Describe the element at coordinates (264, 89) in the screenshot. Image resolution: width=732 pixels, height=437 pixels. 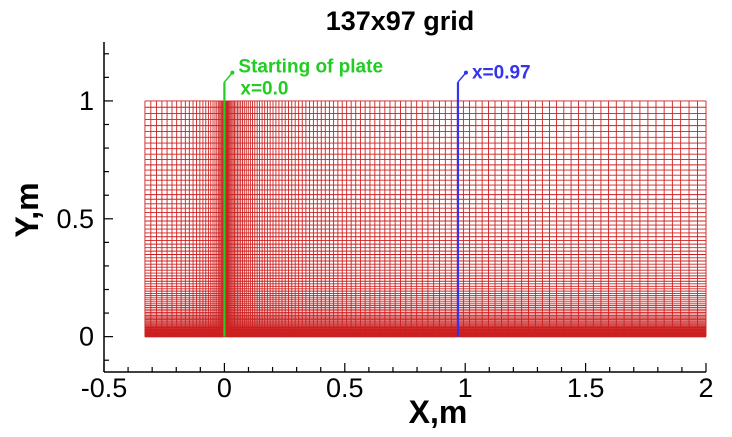
I see `marker-label-secondary: x=0.0` at that location.